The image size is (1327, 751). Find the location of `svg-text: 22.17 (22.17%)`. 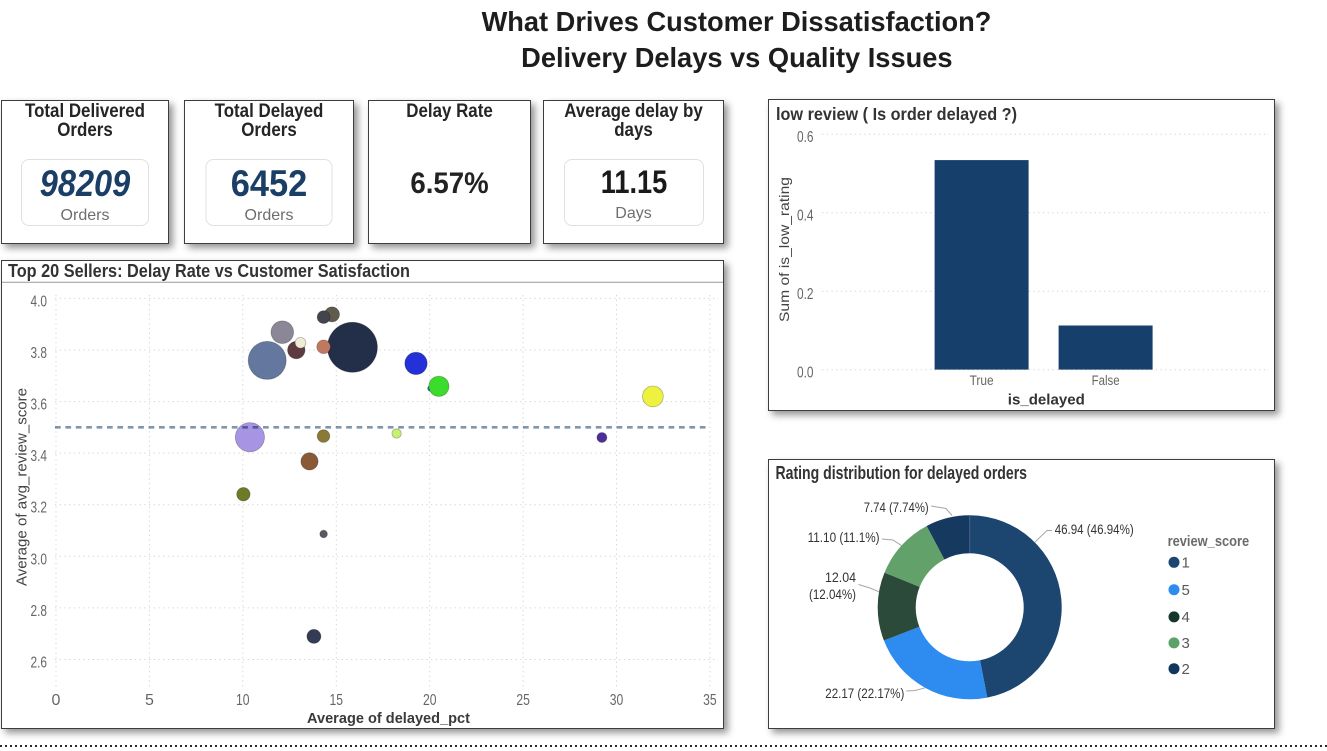

svg-text: 22.17 (22.17%) is located at coordinates (864, 693).